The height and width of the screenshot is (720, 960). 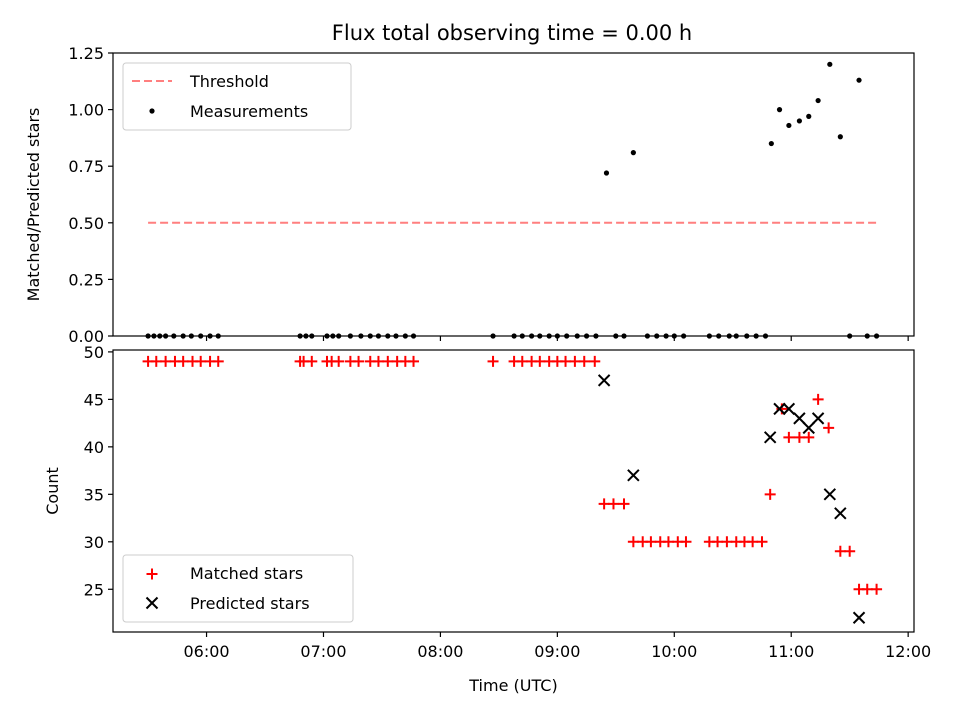 I want to click on legend-matched-label: Matched stars, so click(x=246, y=573).